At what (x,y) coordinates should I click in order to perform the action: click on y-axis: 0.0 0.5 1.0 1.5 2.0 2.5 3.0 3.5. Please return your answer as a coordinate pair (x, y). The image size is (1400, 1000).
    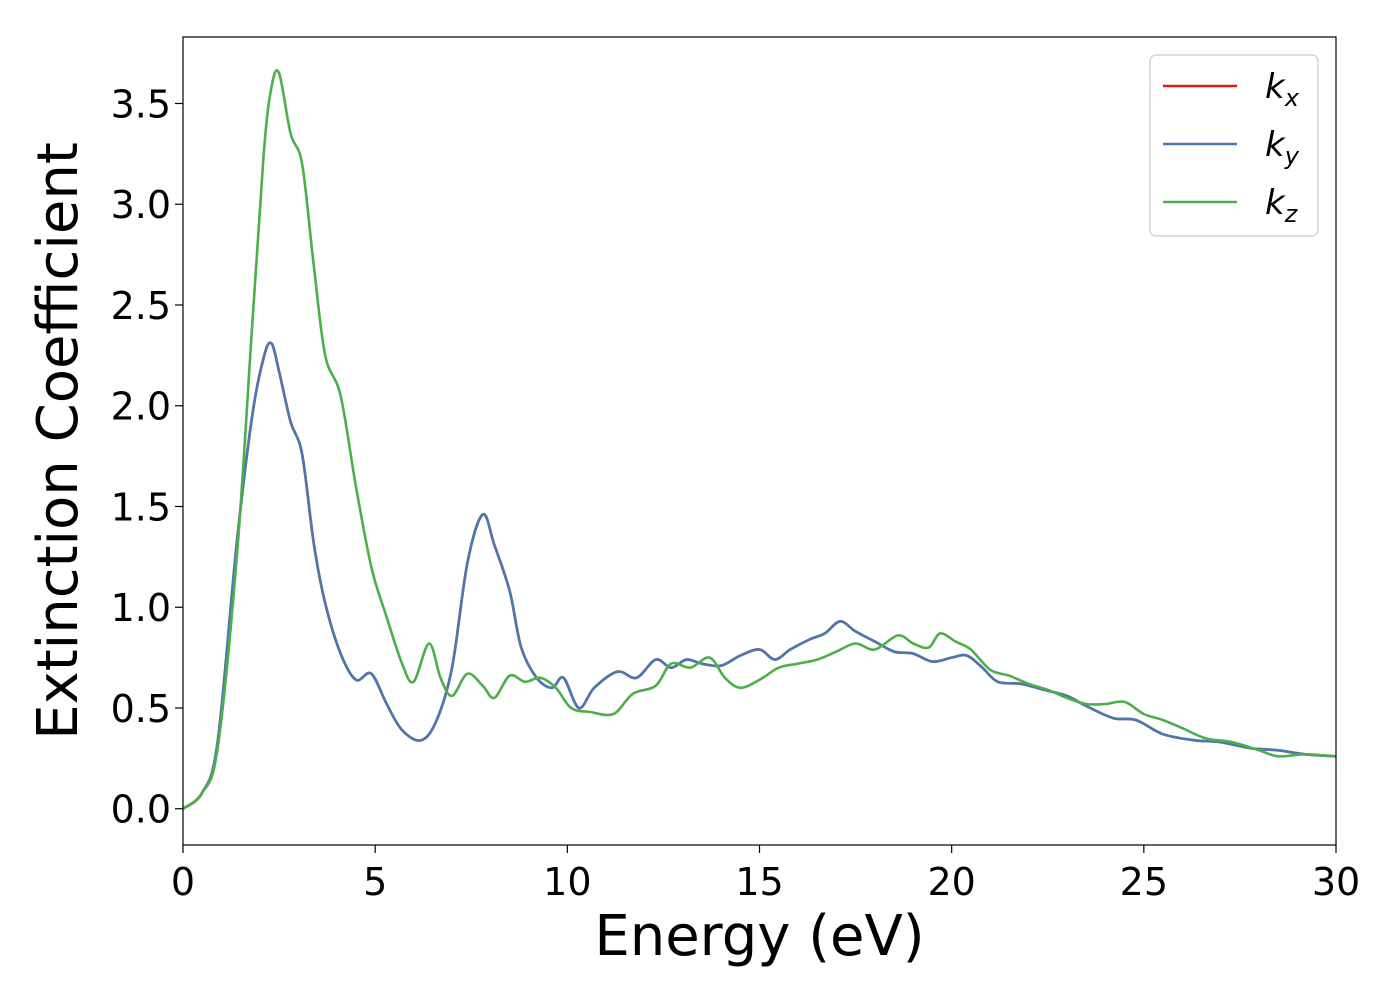
    Looking at the image, I should click on (147, 457).